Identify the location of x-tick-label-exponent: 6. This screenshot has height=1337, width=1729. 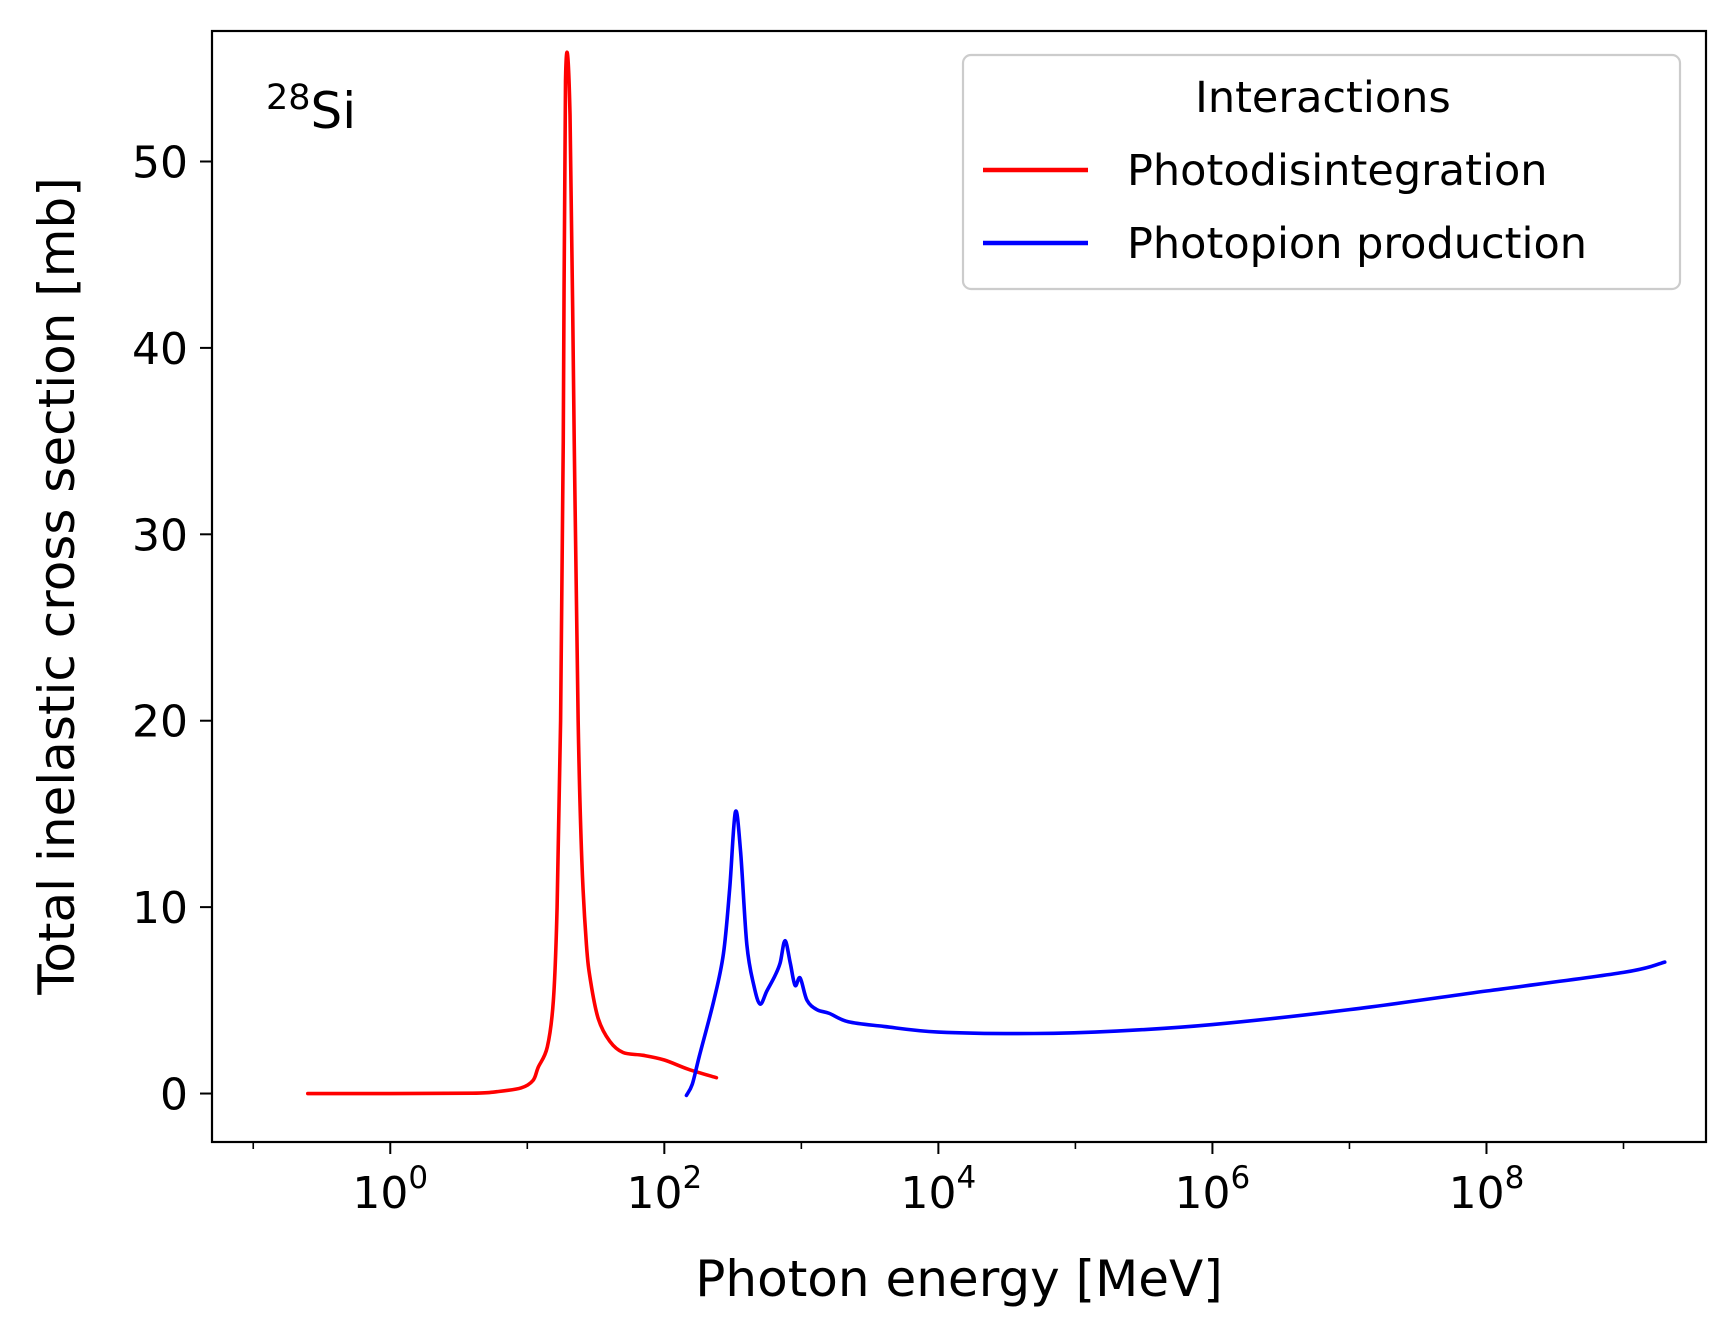
(1241, 1178).